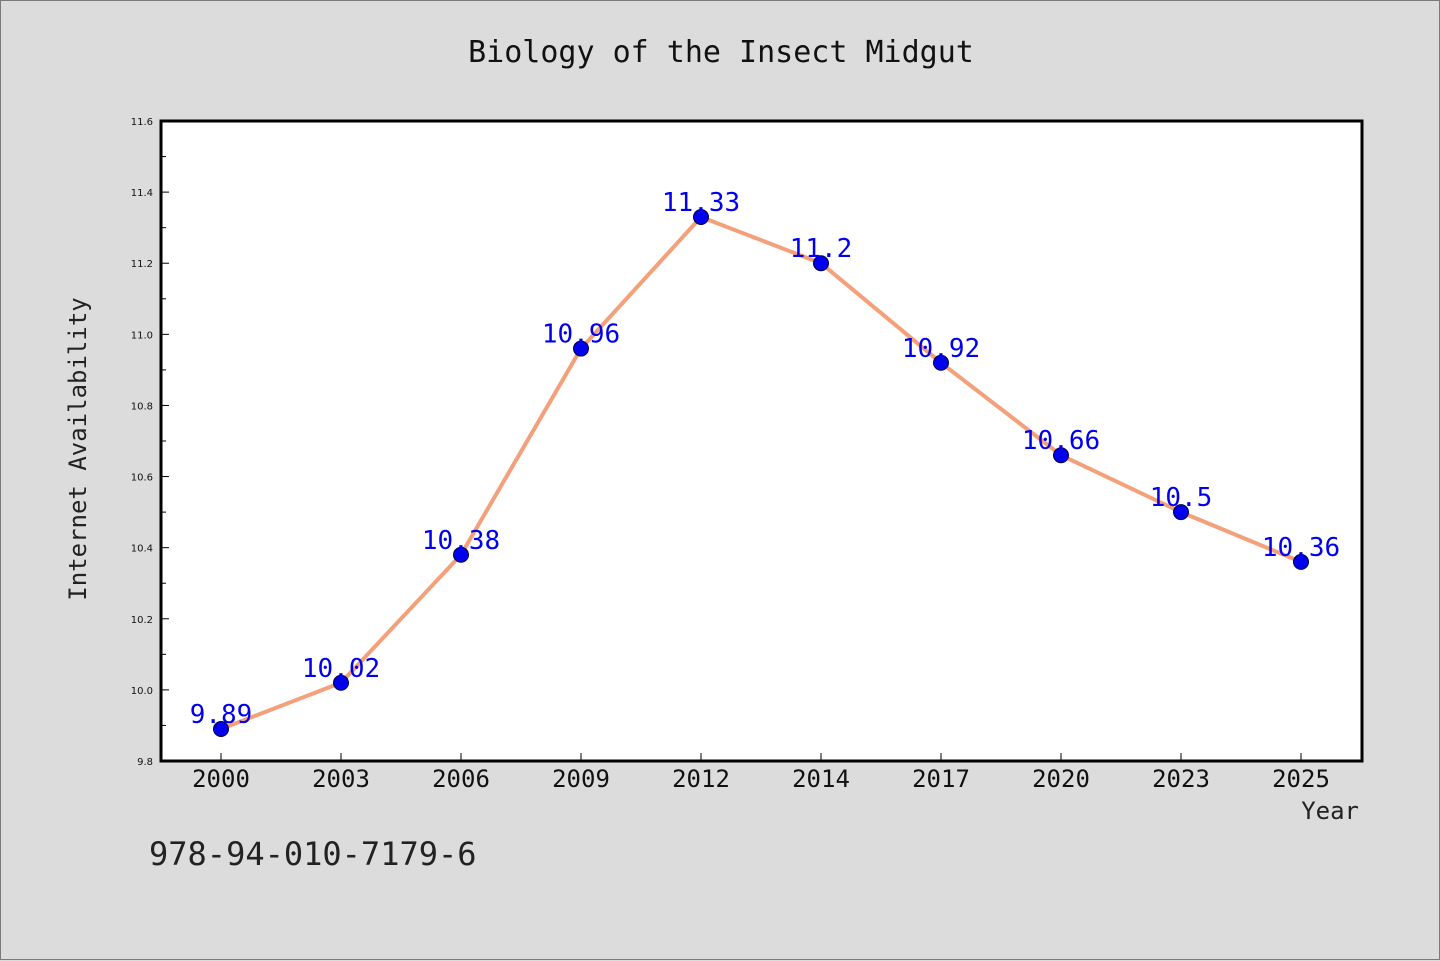 The width and height of the screenshot is (1440, 961). What do you see at coordinates (142, 691) in the screenshot?
I see `y-tick-label: 10.0` at bounding box center [142, 691].